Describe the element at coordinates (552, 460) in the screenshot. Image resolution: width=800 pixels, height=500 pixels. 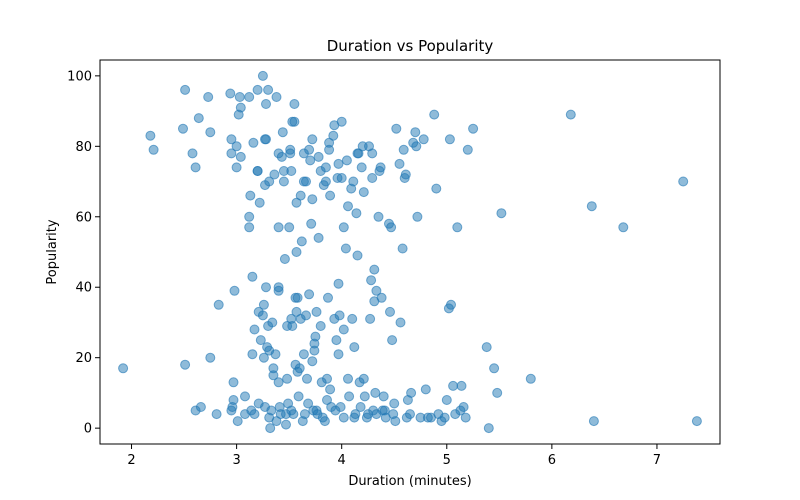
I see `x-tick-label: 6` at that location.